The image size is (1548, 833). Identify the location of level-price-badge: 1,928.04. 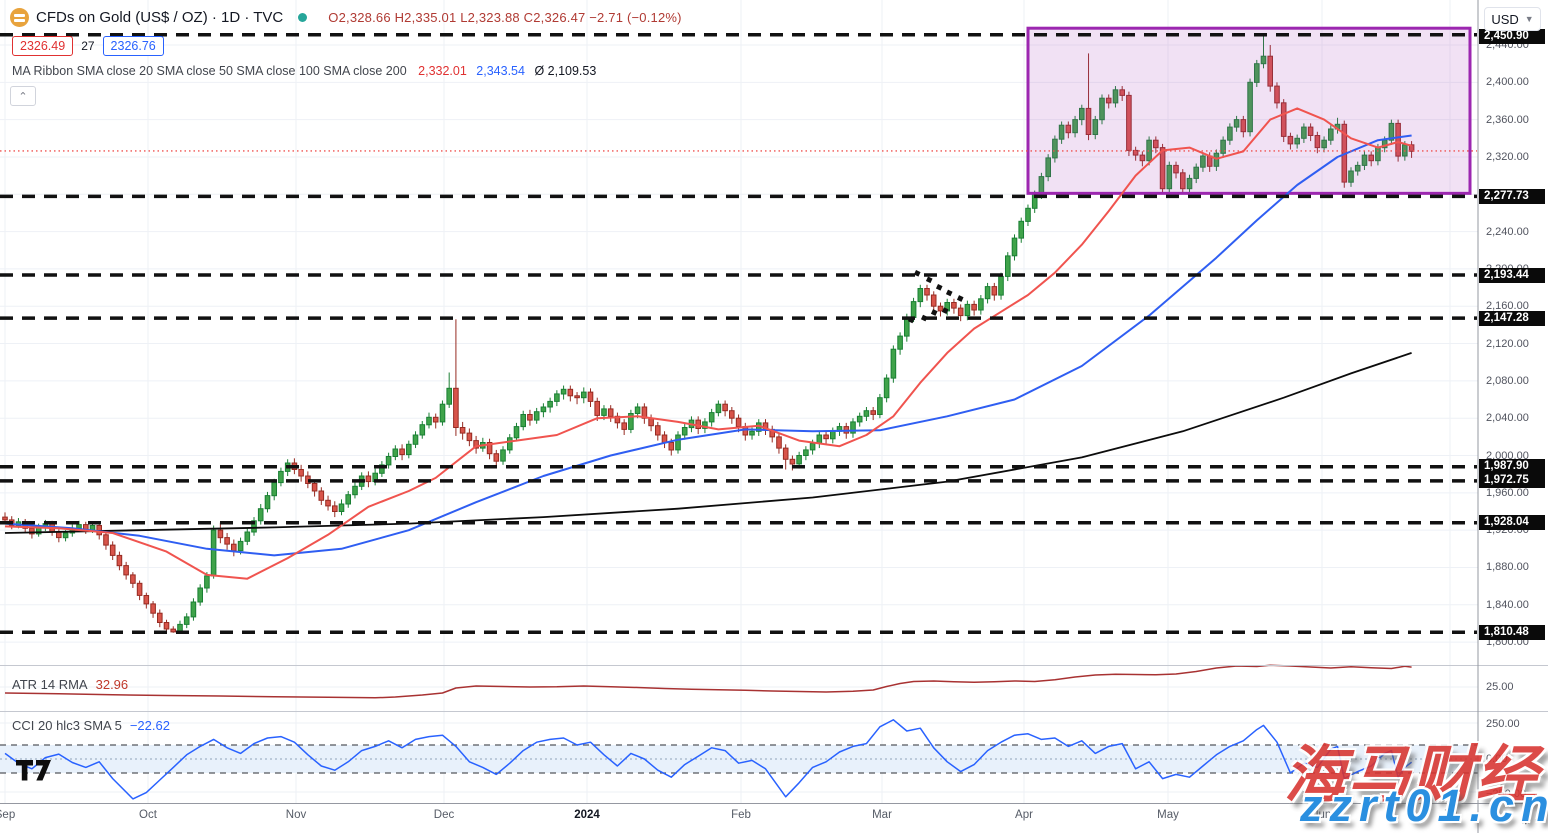
(1512, 522).